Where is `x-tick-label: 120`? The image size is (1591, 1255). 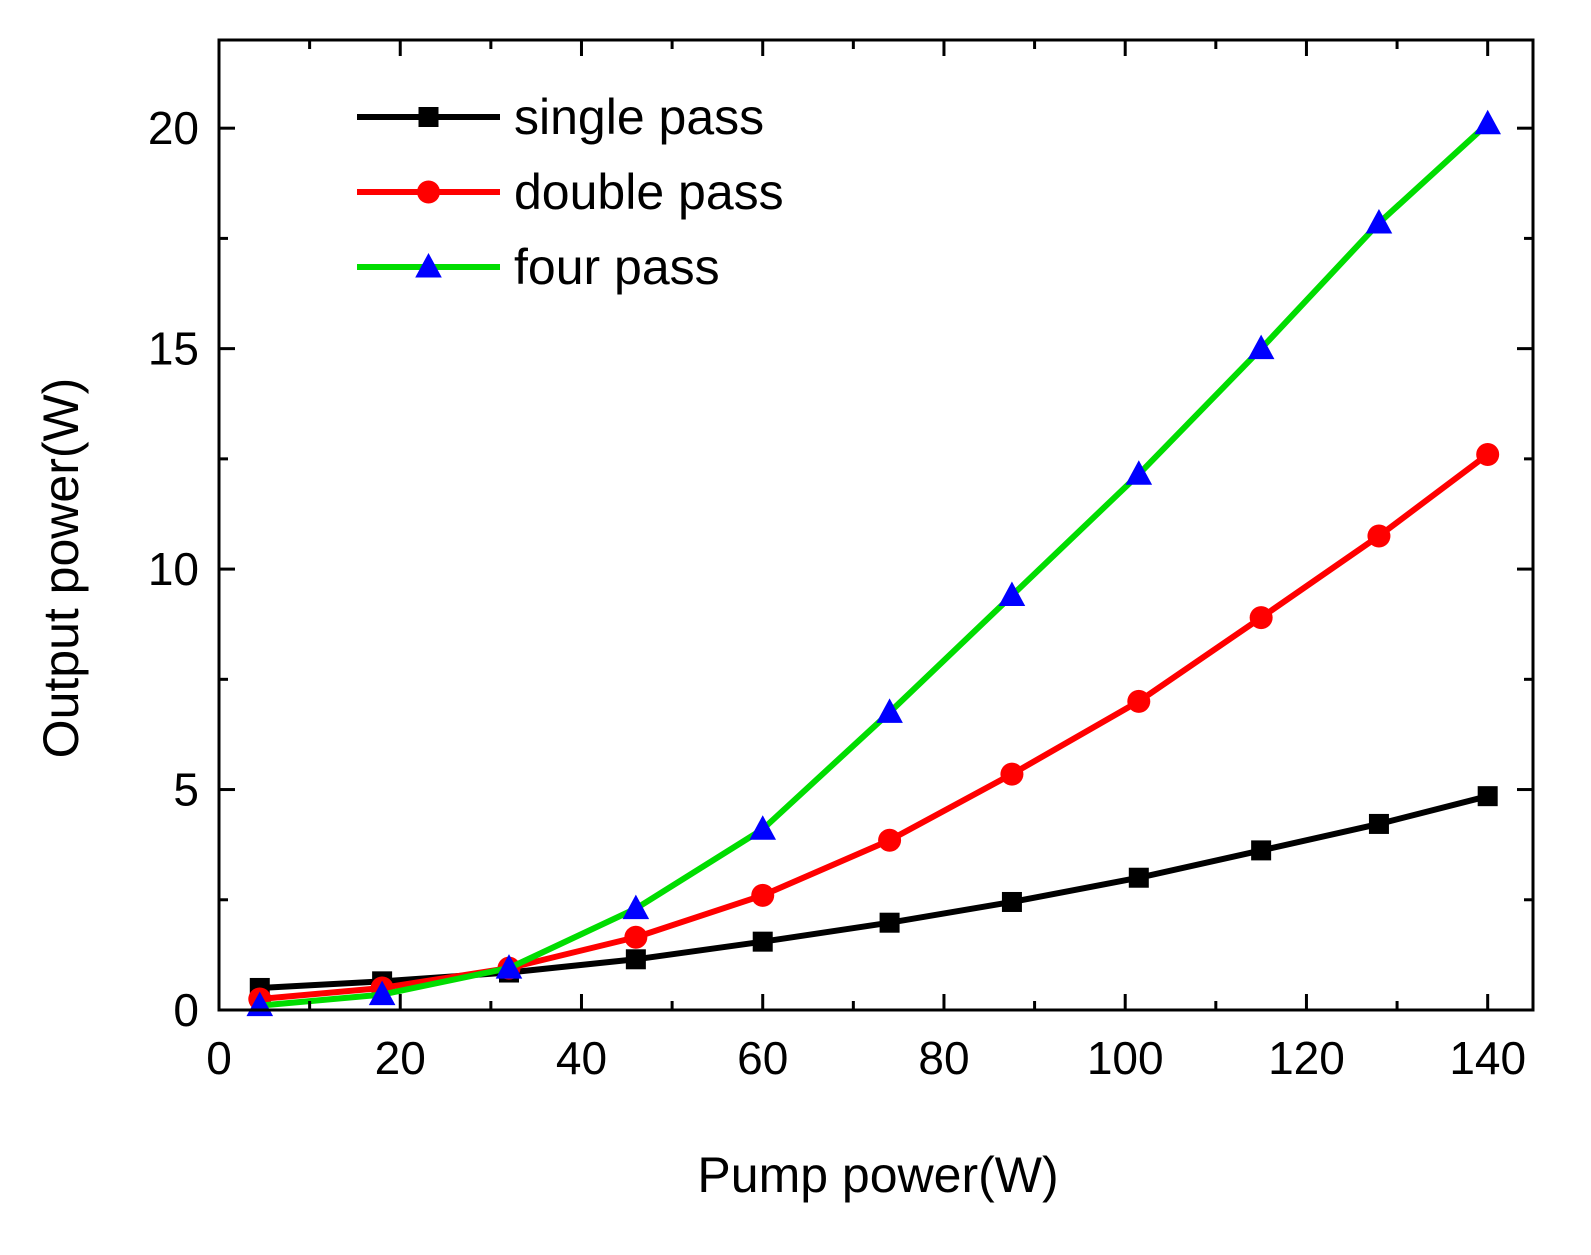
x-tick-label: 120 is located at coordinates (1306, 1058).